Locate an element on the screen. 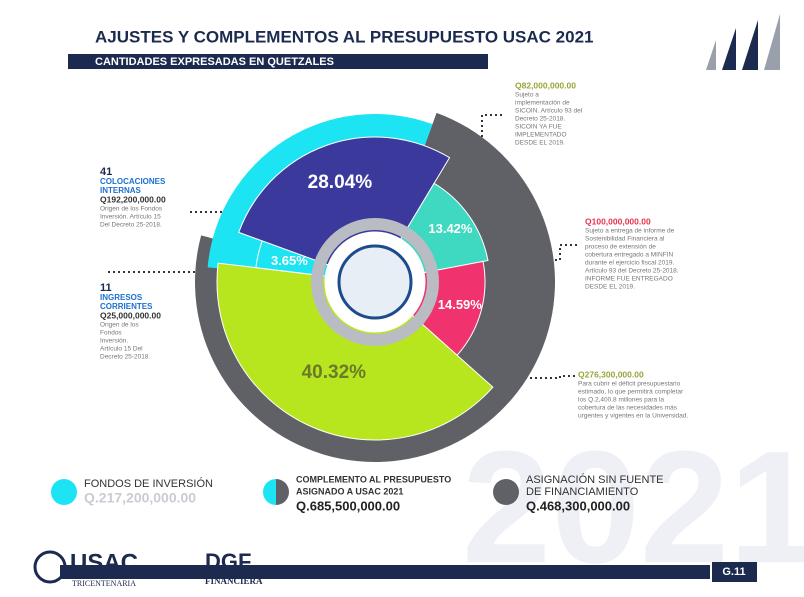  annotation-note: Sujeto a entrega de informe de is located at coordinates (630, 231).